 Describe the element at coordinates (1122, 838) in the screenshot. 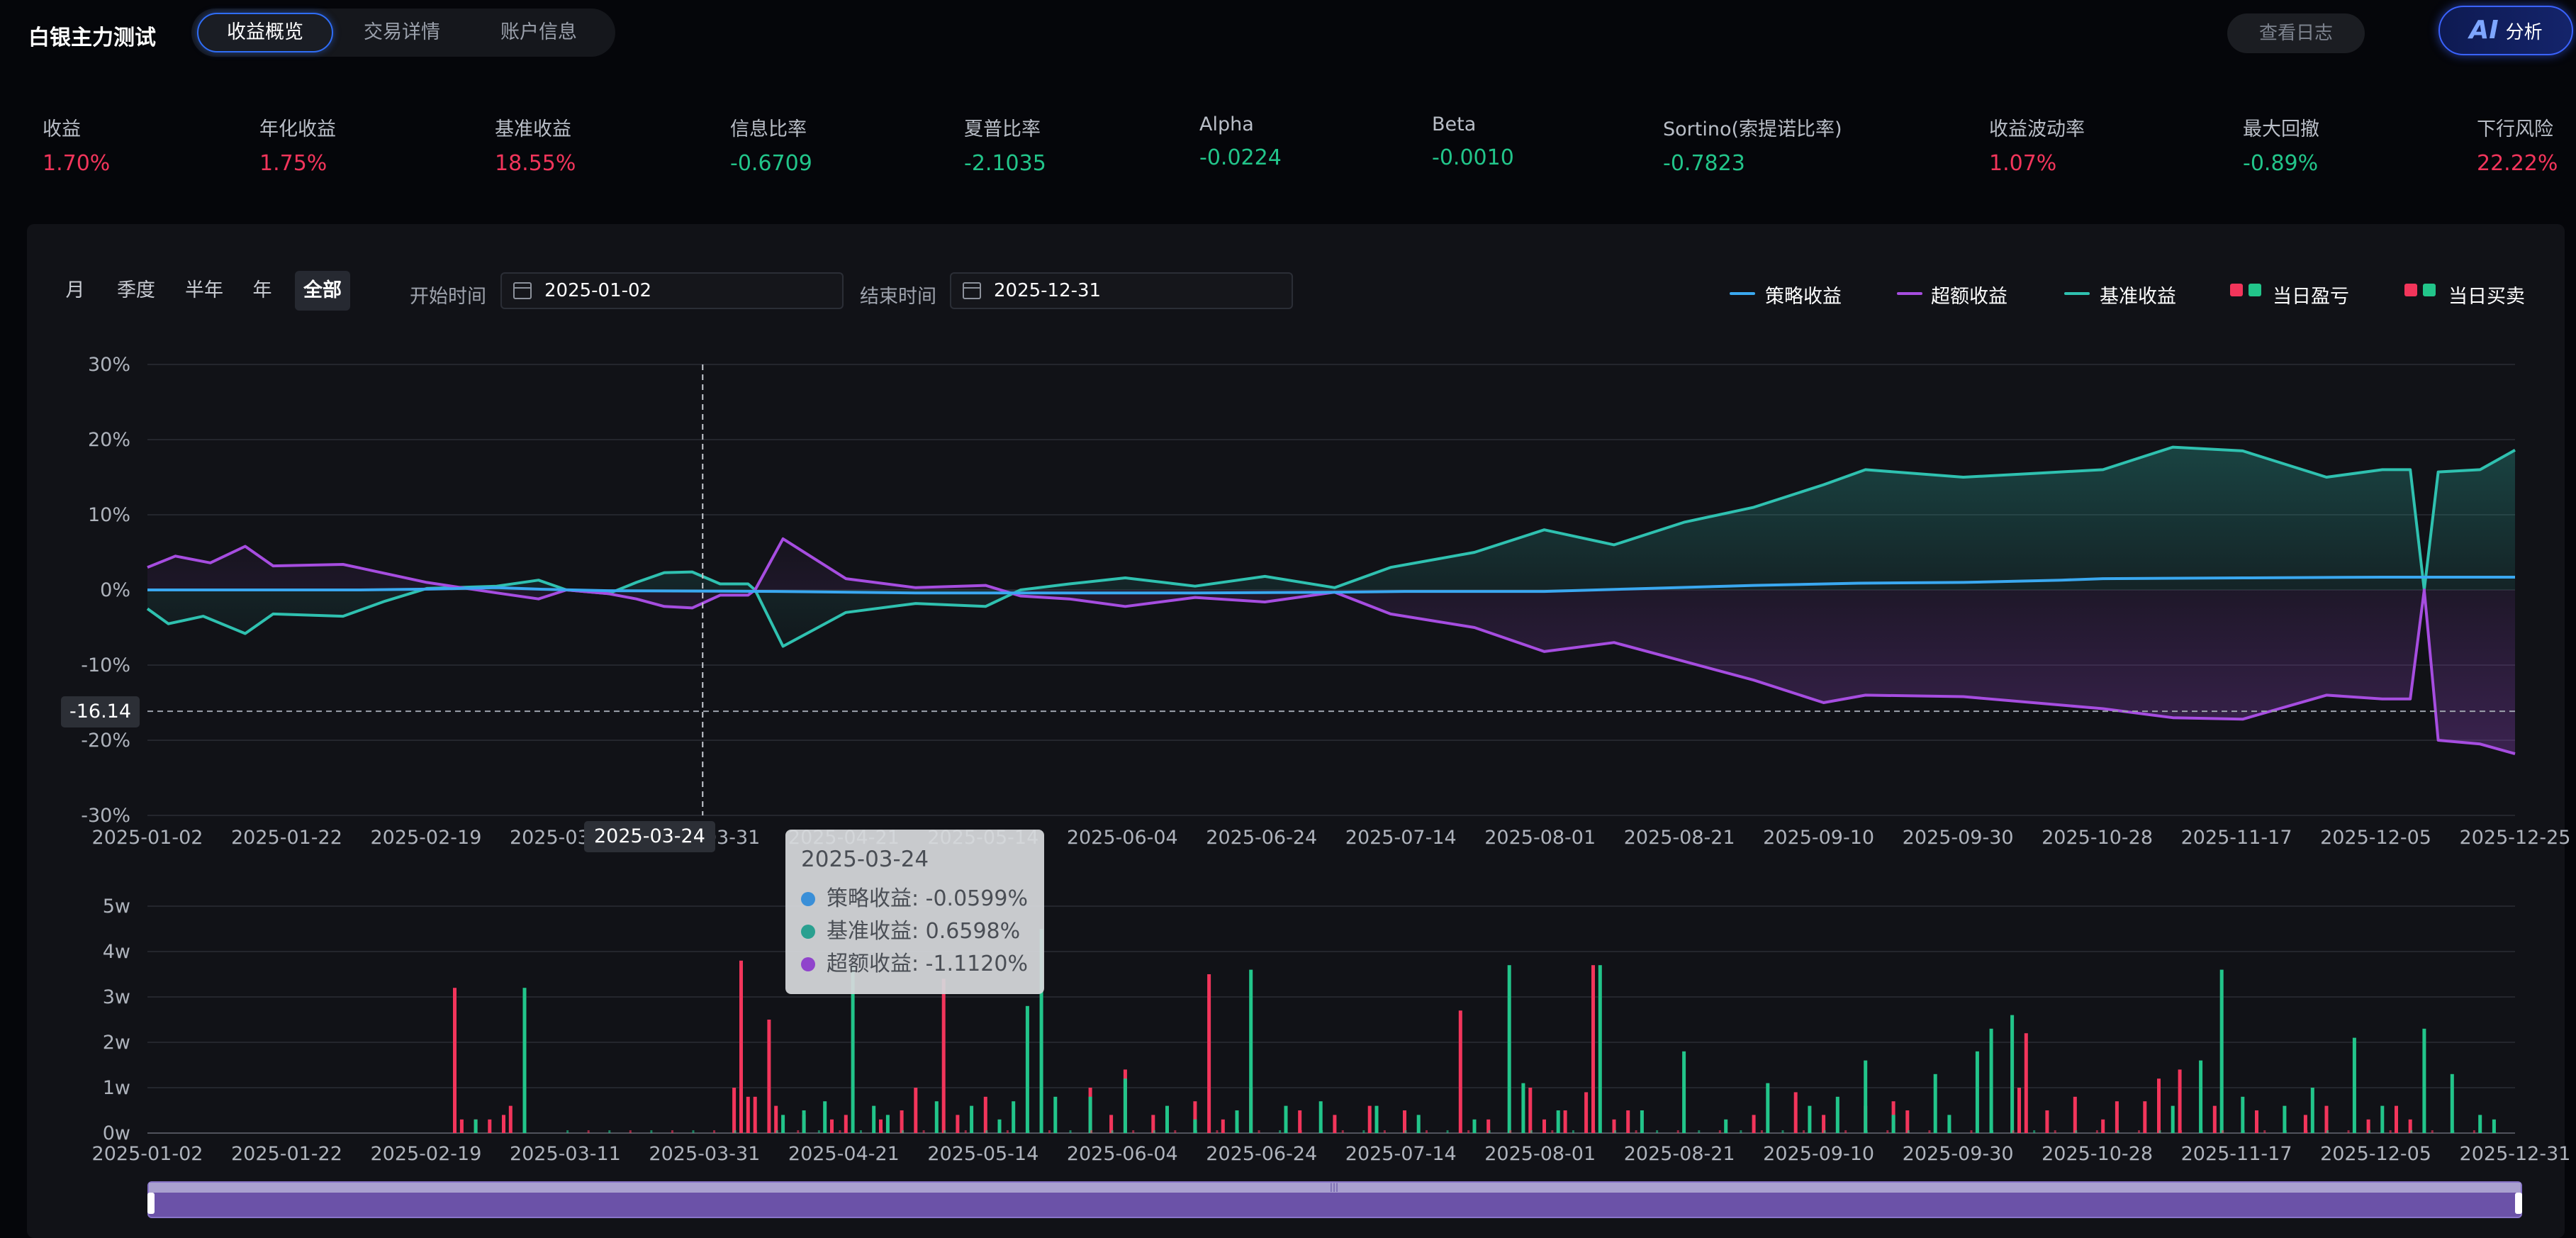

I see `x-tick-label: 2025-06-04` at that location.